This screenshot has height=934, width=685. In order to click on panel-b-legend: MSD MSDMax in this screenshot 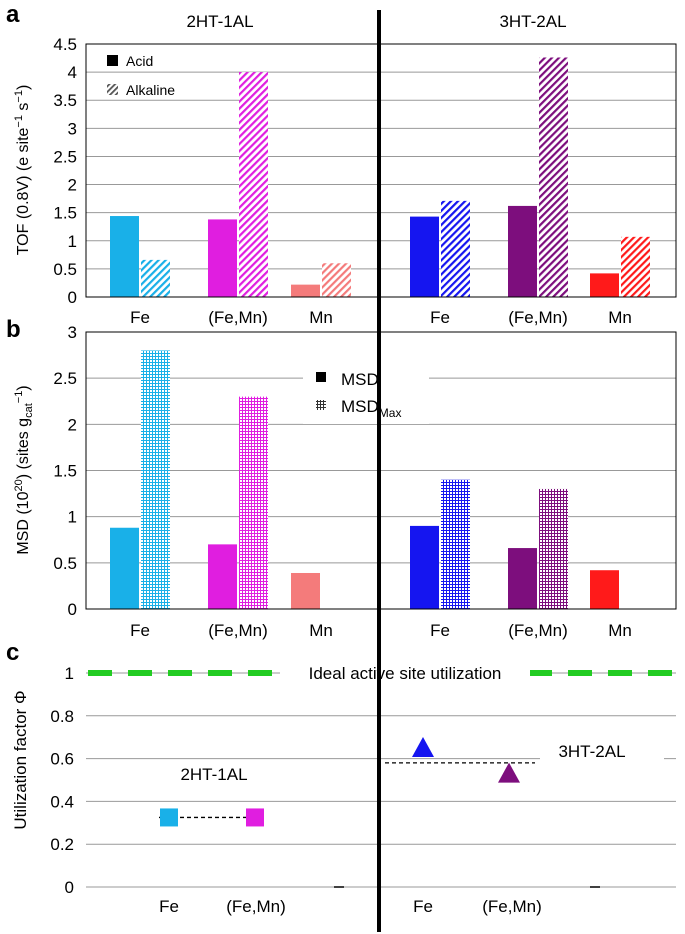, I will do `click(366, 395)`.